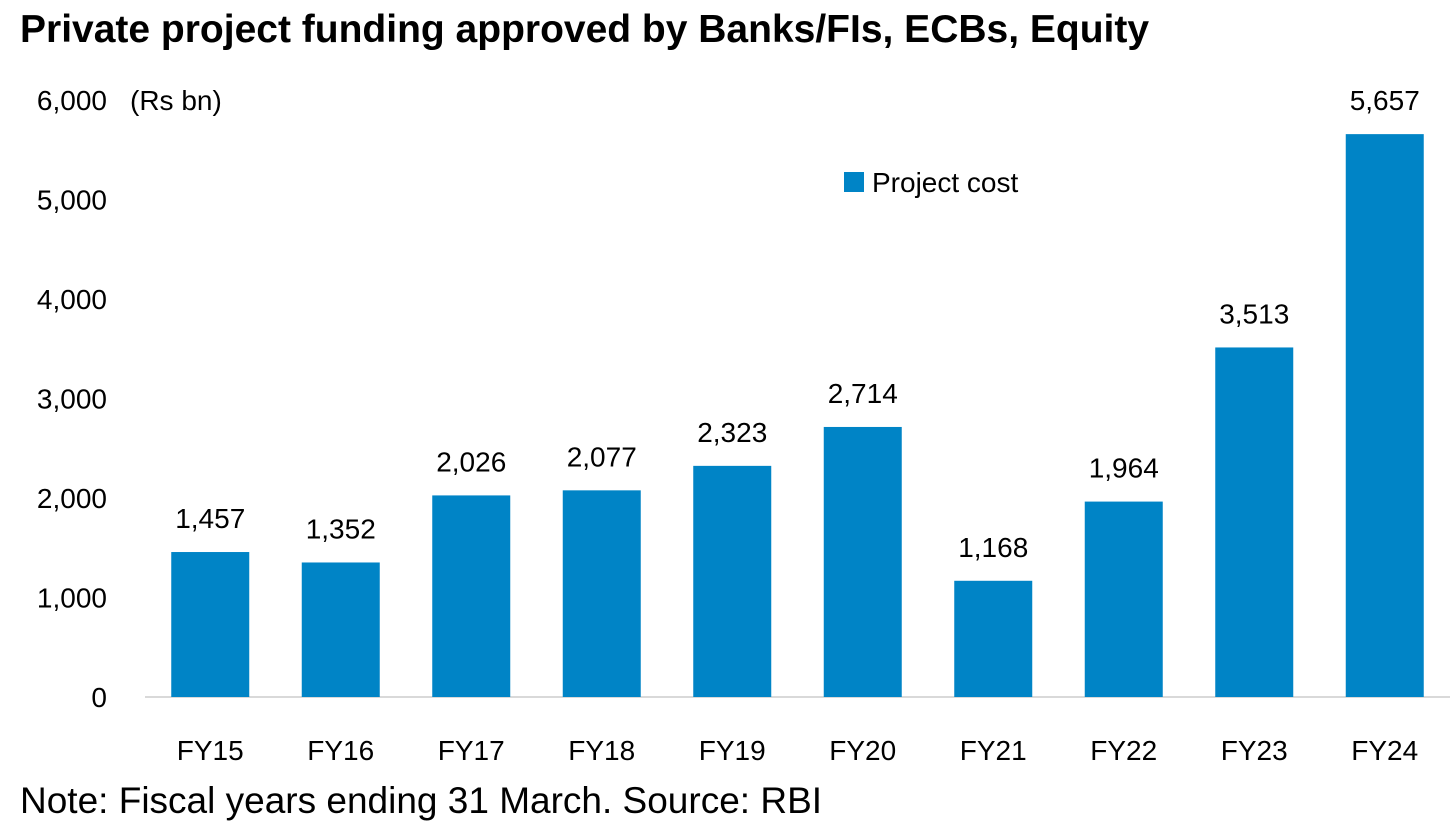 Image resolution: width=1456 pixels, height=840 pixels. I want to click on x-tick-label: FY23, so click(1254, 750).